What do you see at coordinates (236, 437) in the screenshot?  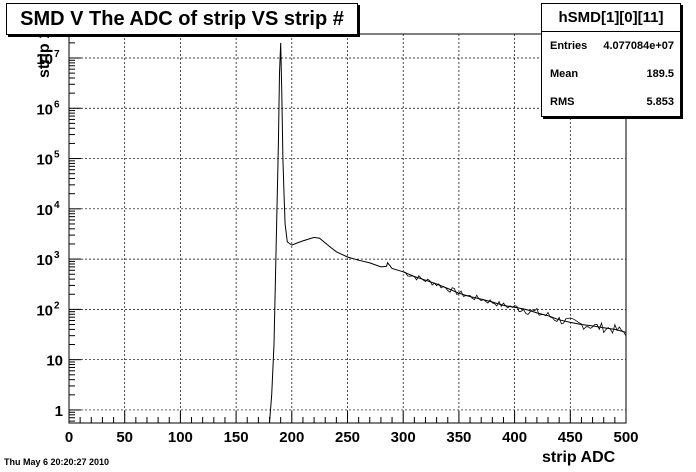 I see `x-tick-label: 150` at bounding box center [236, 437].